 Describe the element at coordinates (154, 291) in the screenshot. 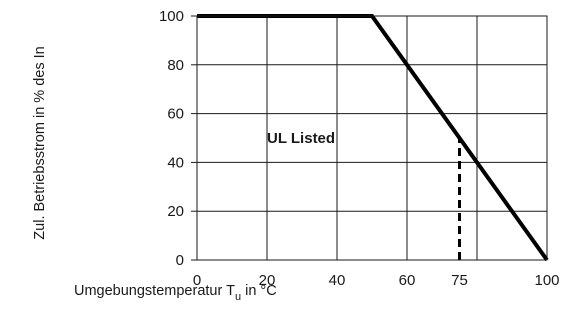

I see `x-axis-title-main: Umgebungstemperatur T` at that location.